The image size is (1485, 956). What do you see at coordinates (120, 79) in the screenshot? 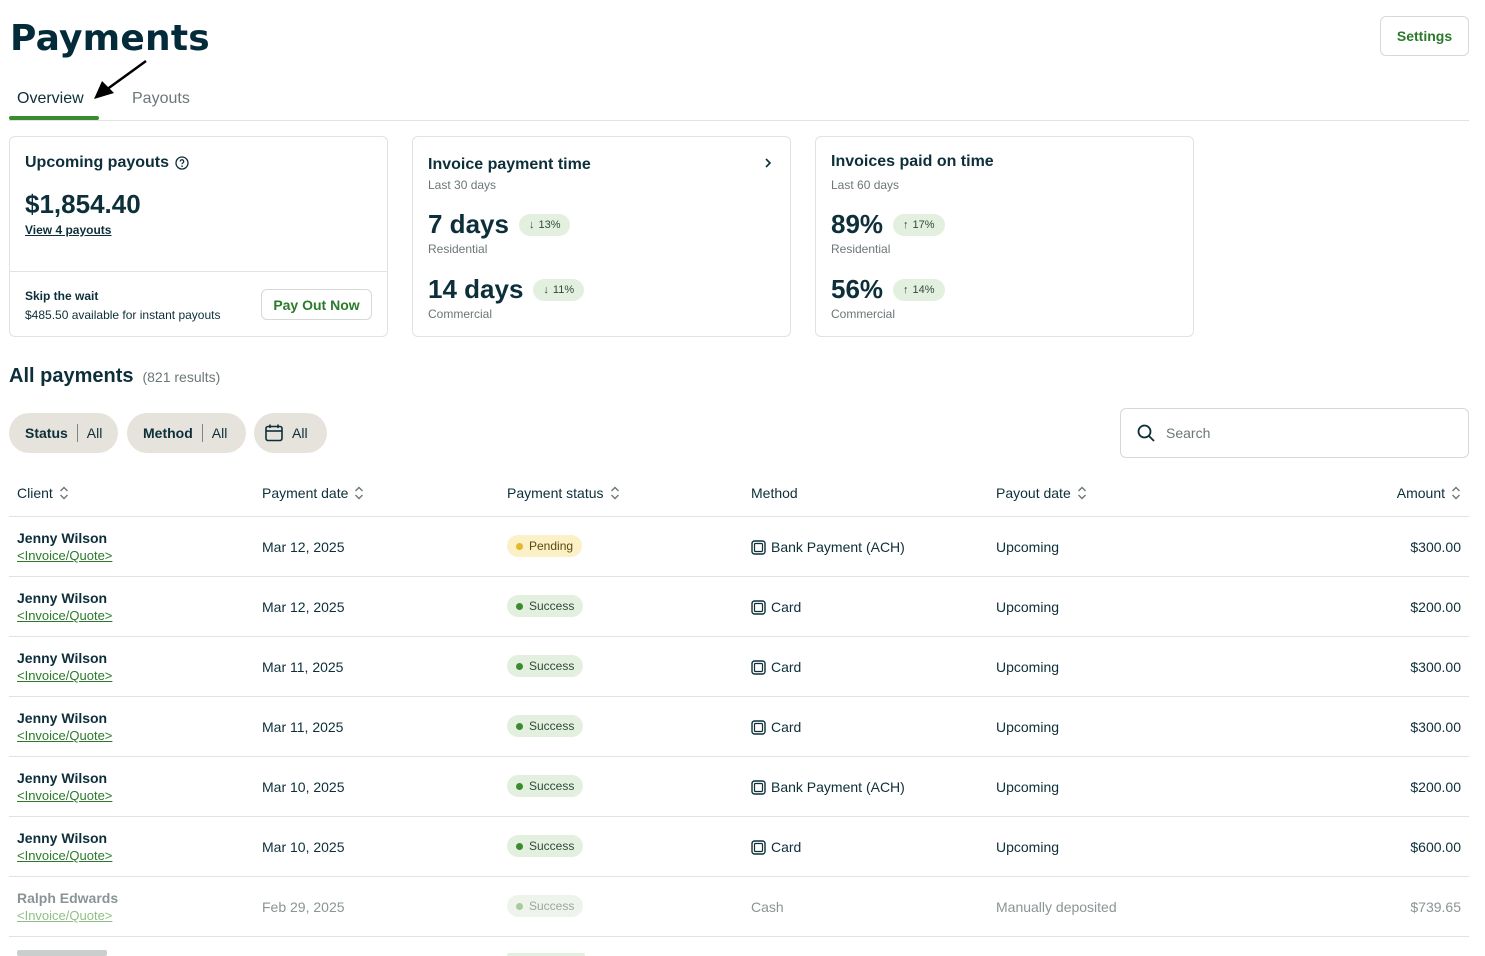
I see `pointer-arrow-icon` at bounding box center [120, 79].